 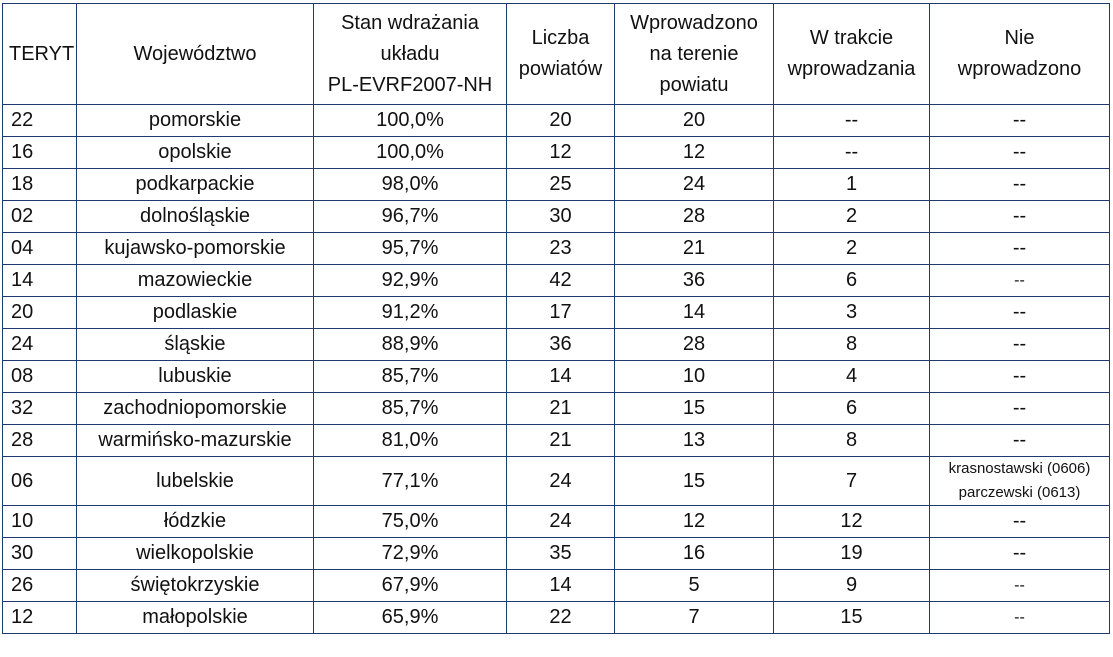 What do you see at coordinates (560, 553) in the screenshot?
I see `cell-liczba: 35` at bounding box center [560, 553].